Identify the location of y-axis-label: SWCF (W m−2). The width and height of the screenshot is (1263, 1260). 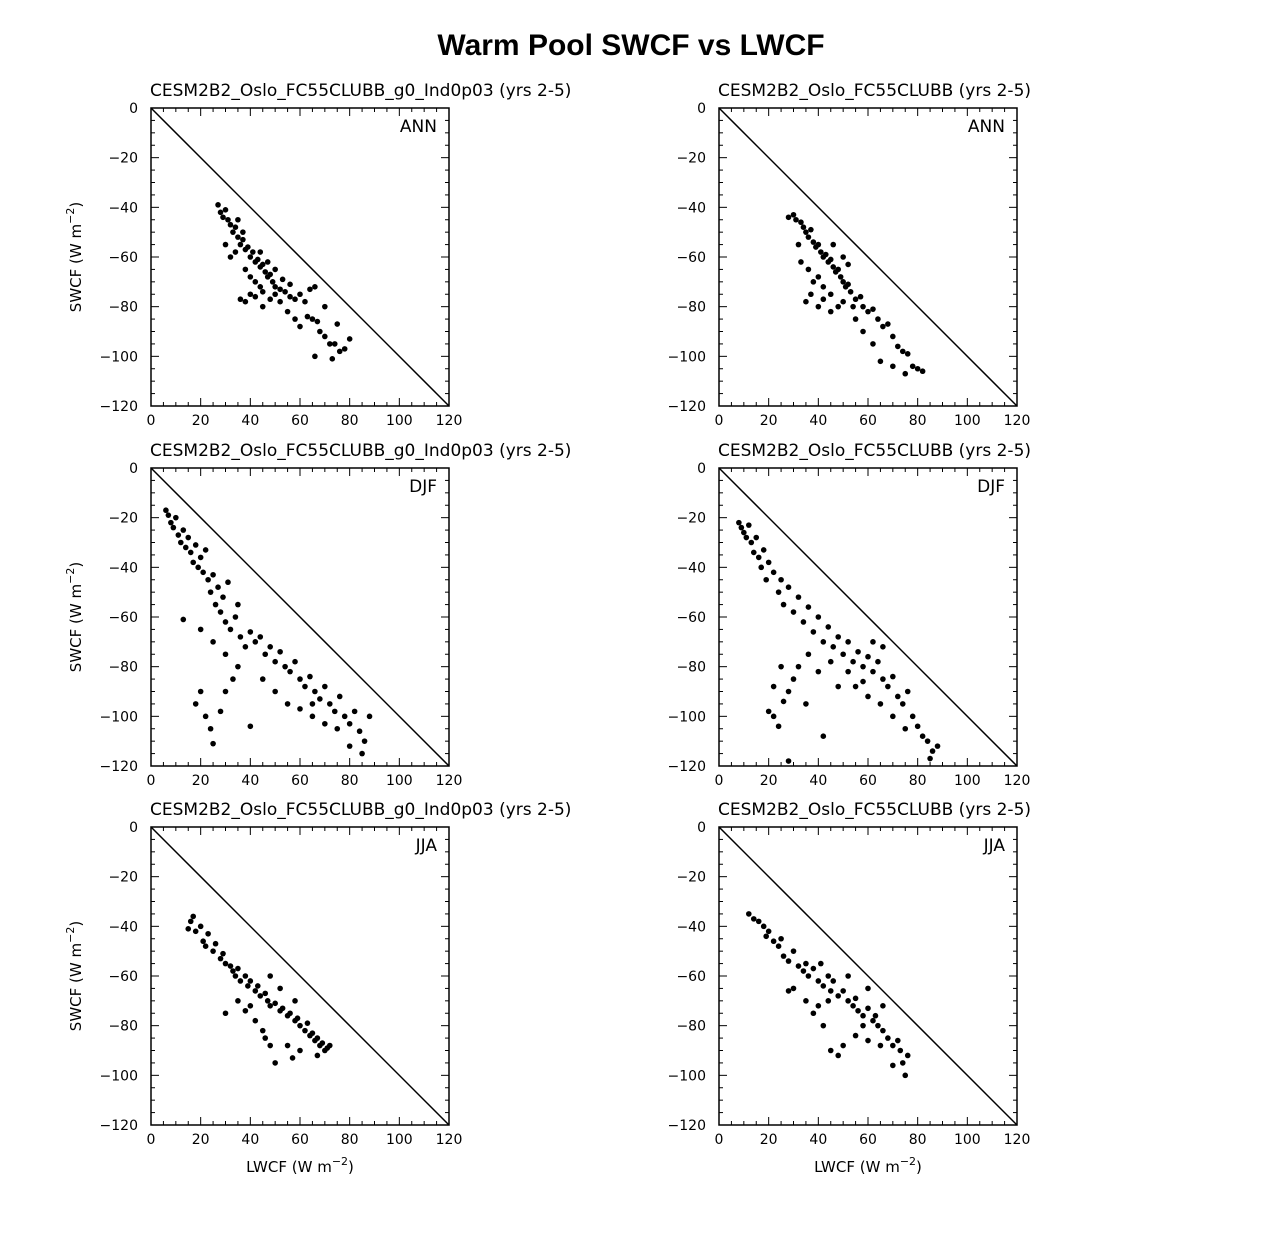
(74, 617).